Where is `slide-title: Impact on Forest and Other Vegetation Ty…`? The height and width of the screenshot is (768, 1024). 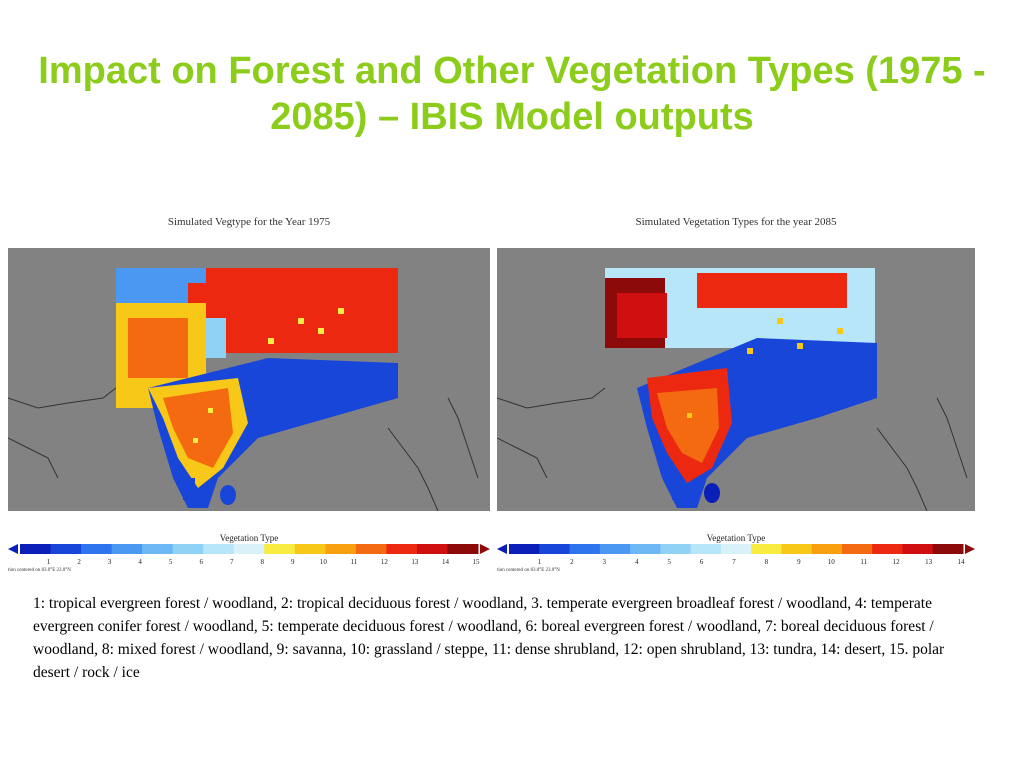 slide-title: Impact on Forest and Other Vegetation Ty… is located at coordinates (512, 94).